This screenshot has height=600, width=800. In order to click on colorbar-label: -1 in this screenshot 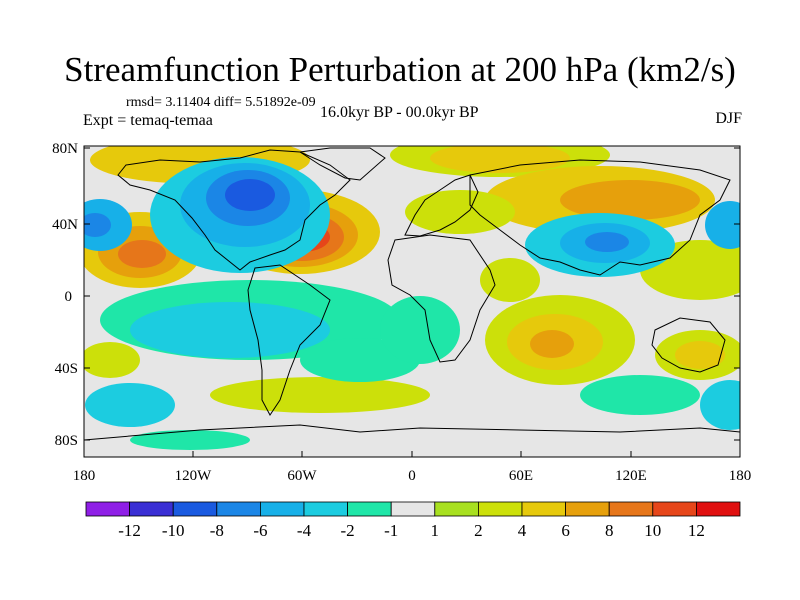, I will do `click(391, 530)`.